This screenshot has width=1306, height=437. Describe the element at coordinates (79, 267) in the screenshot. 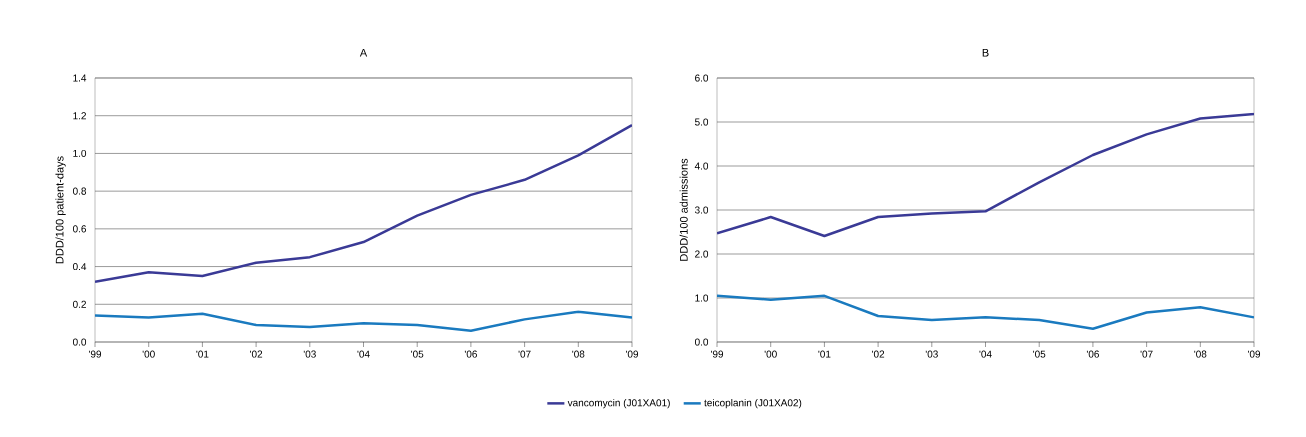

I see `y-tick-label: 0.4` at that location.